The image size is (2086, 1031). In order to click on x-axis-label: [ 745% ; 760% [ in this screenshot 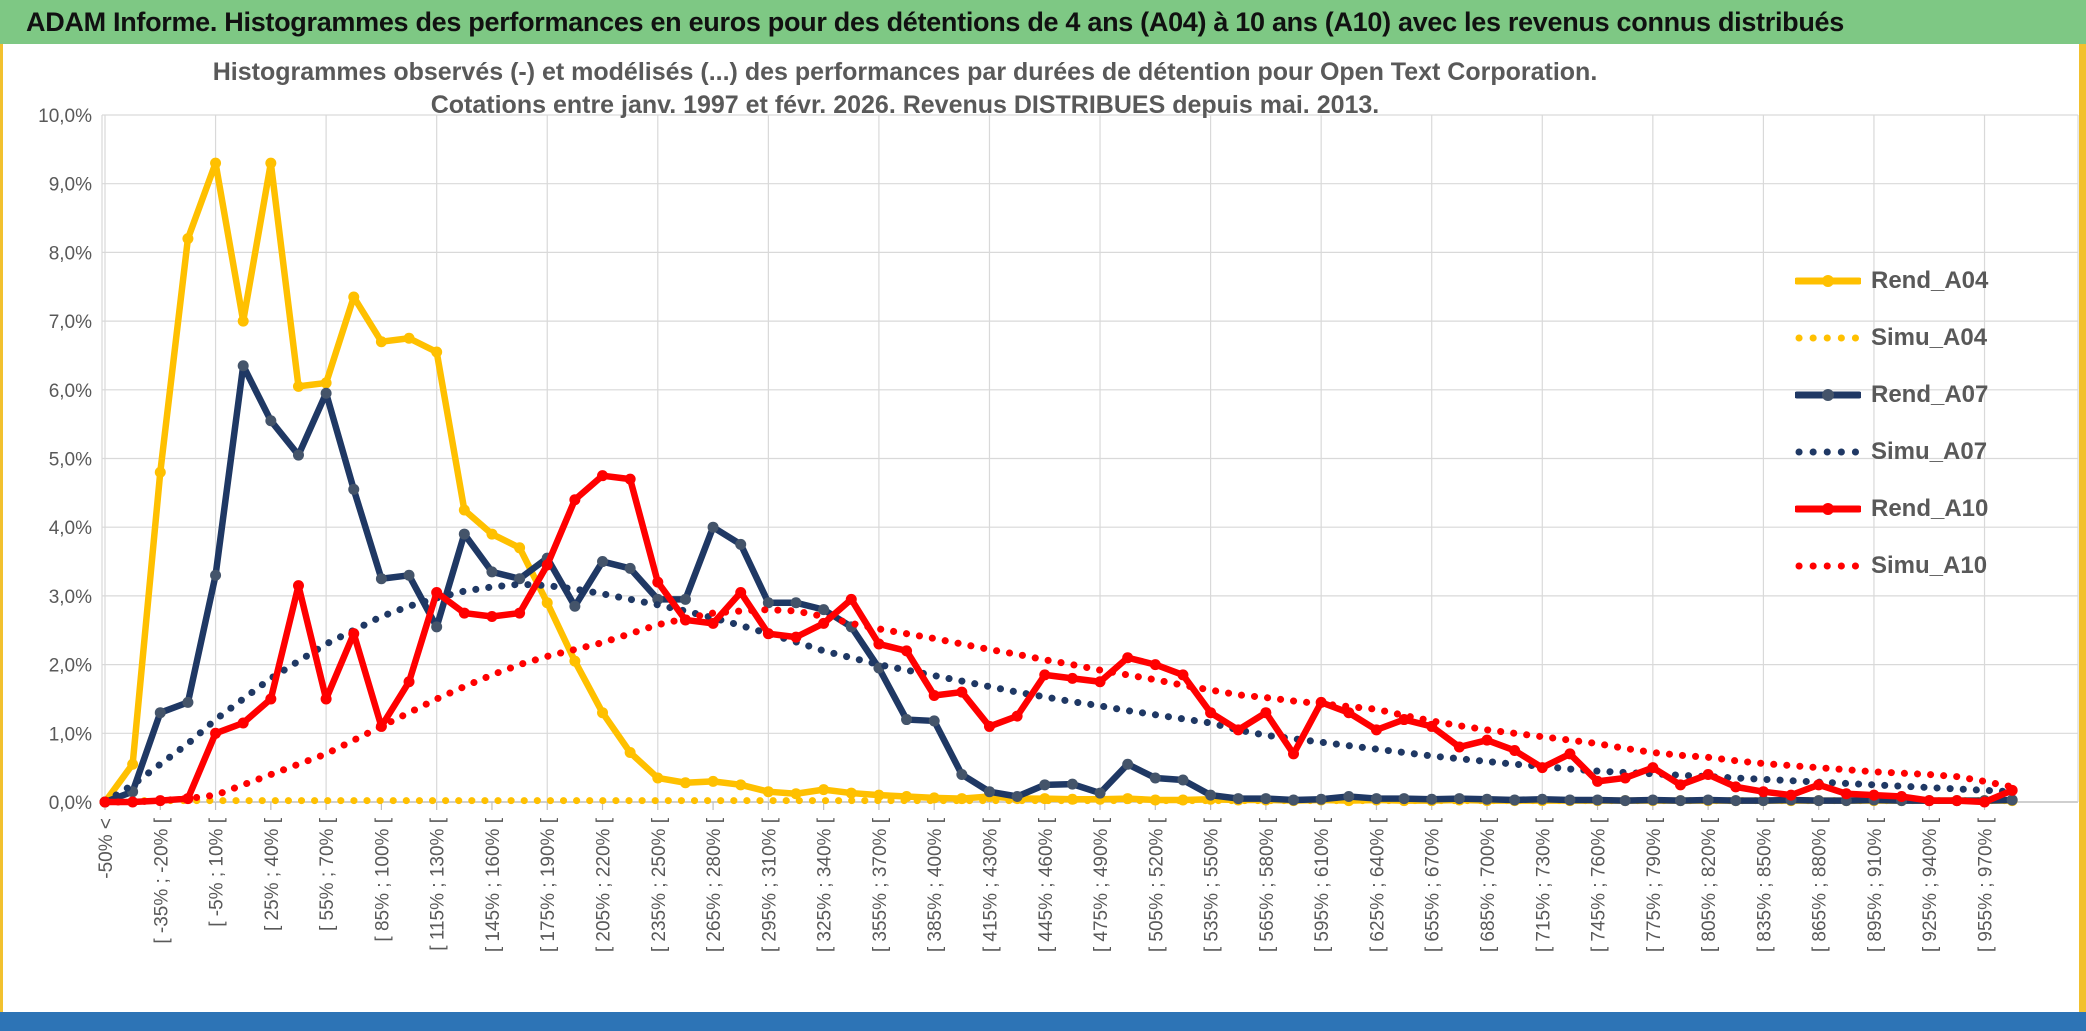, I will do `click(1599, 884)`.